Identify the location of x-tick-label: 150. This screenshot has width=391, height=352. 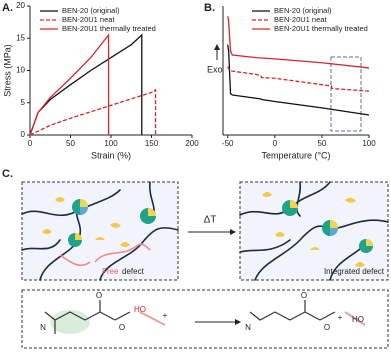
(152, 143).